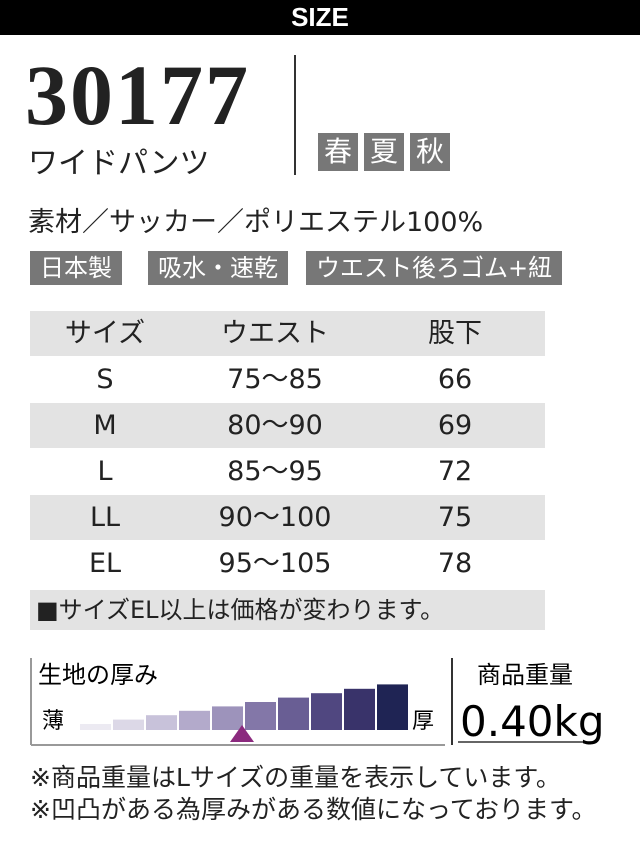  What do you see at coordinates (105, 517) in the screenshot?
I see `table-cell: LL` at bounding box center [105, 517].